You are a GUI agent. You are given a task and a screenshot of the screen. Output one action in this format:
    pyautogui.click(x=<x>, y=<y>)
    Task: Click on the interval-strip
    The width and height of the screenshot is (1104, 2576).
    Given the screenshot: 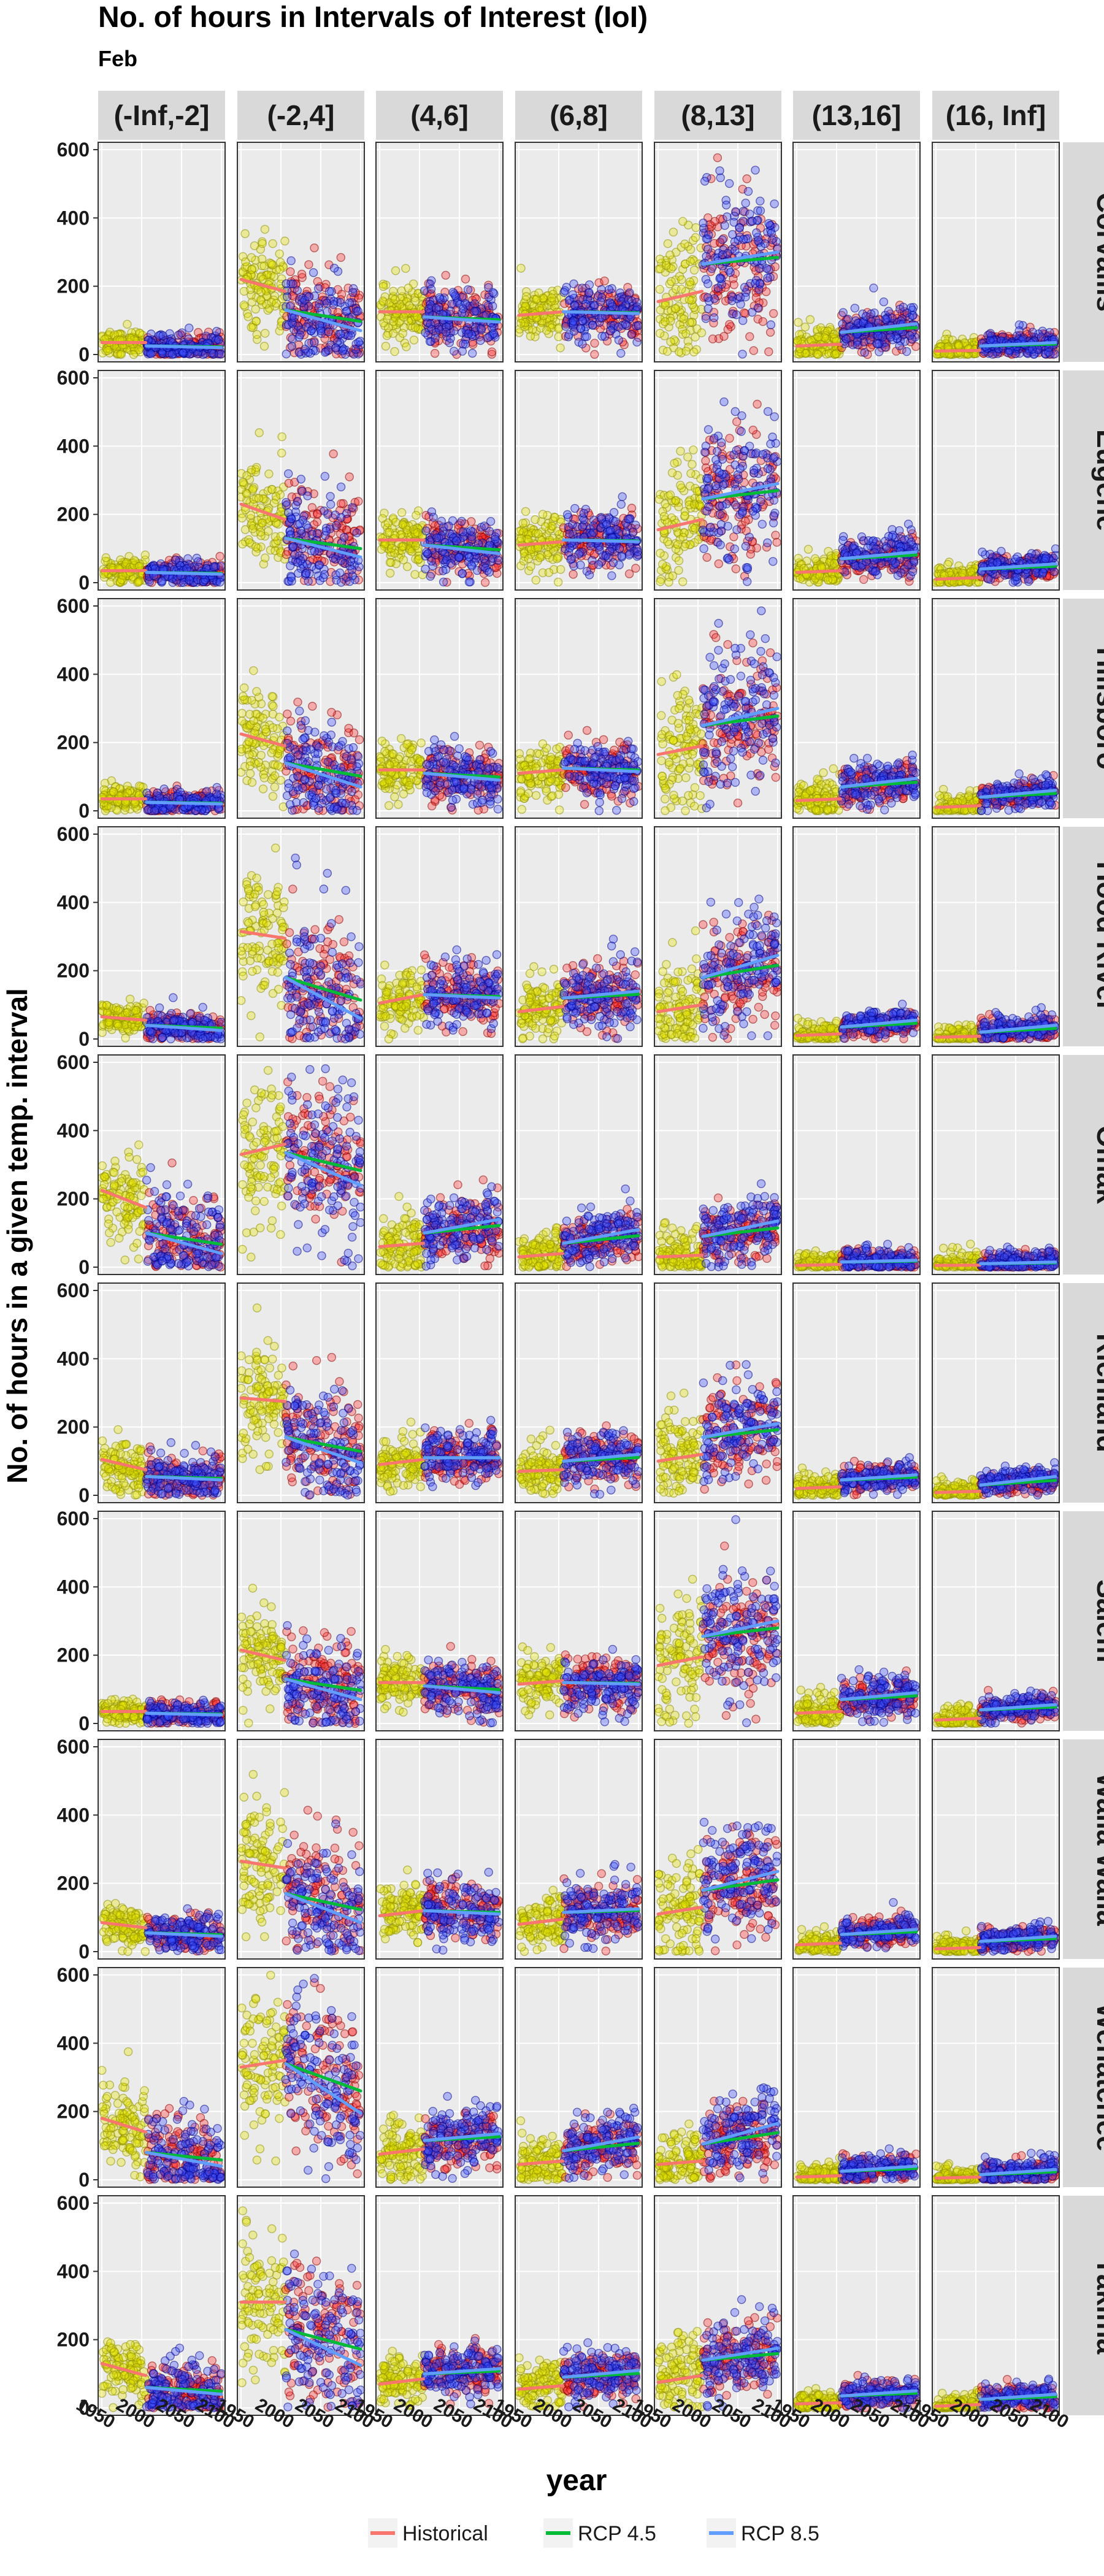 What is the action you would take?
    pyautogui.click(x=300, y=115)
    